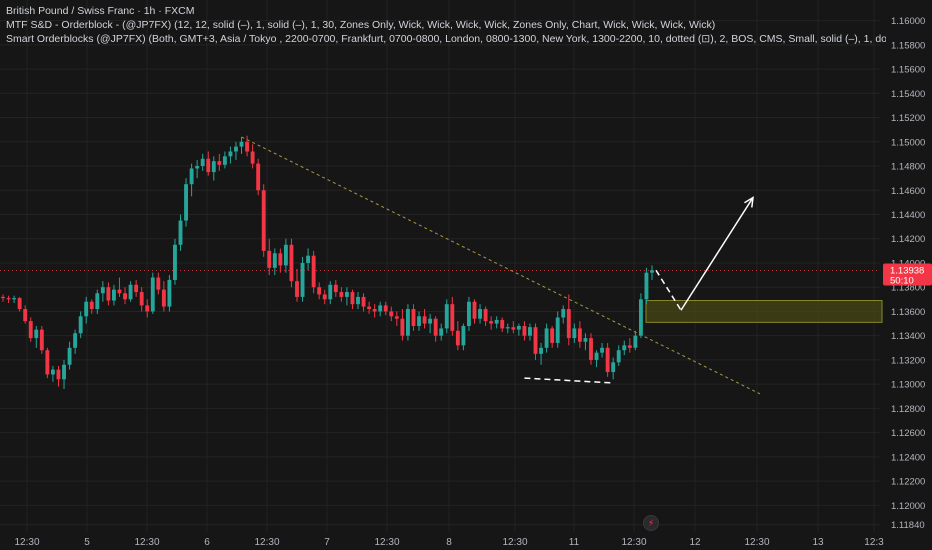 Image resolution: width=932 pixels, height=550 pixels. I want to click on bolt-icon: ⚡, so click(651, 523).